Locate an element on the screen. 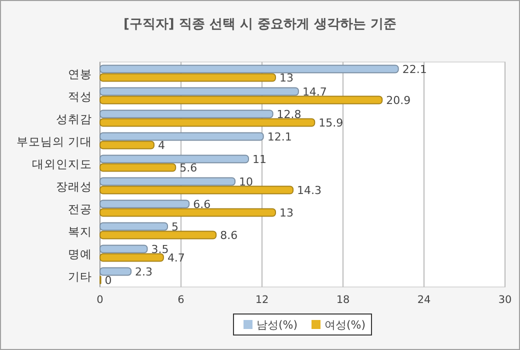  ytick: 복지 is located at coordinates (80, 231).